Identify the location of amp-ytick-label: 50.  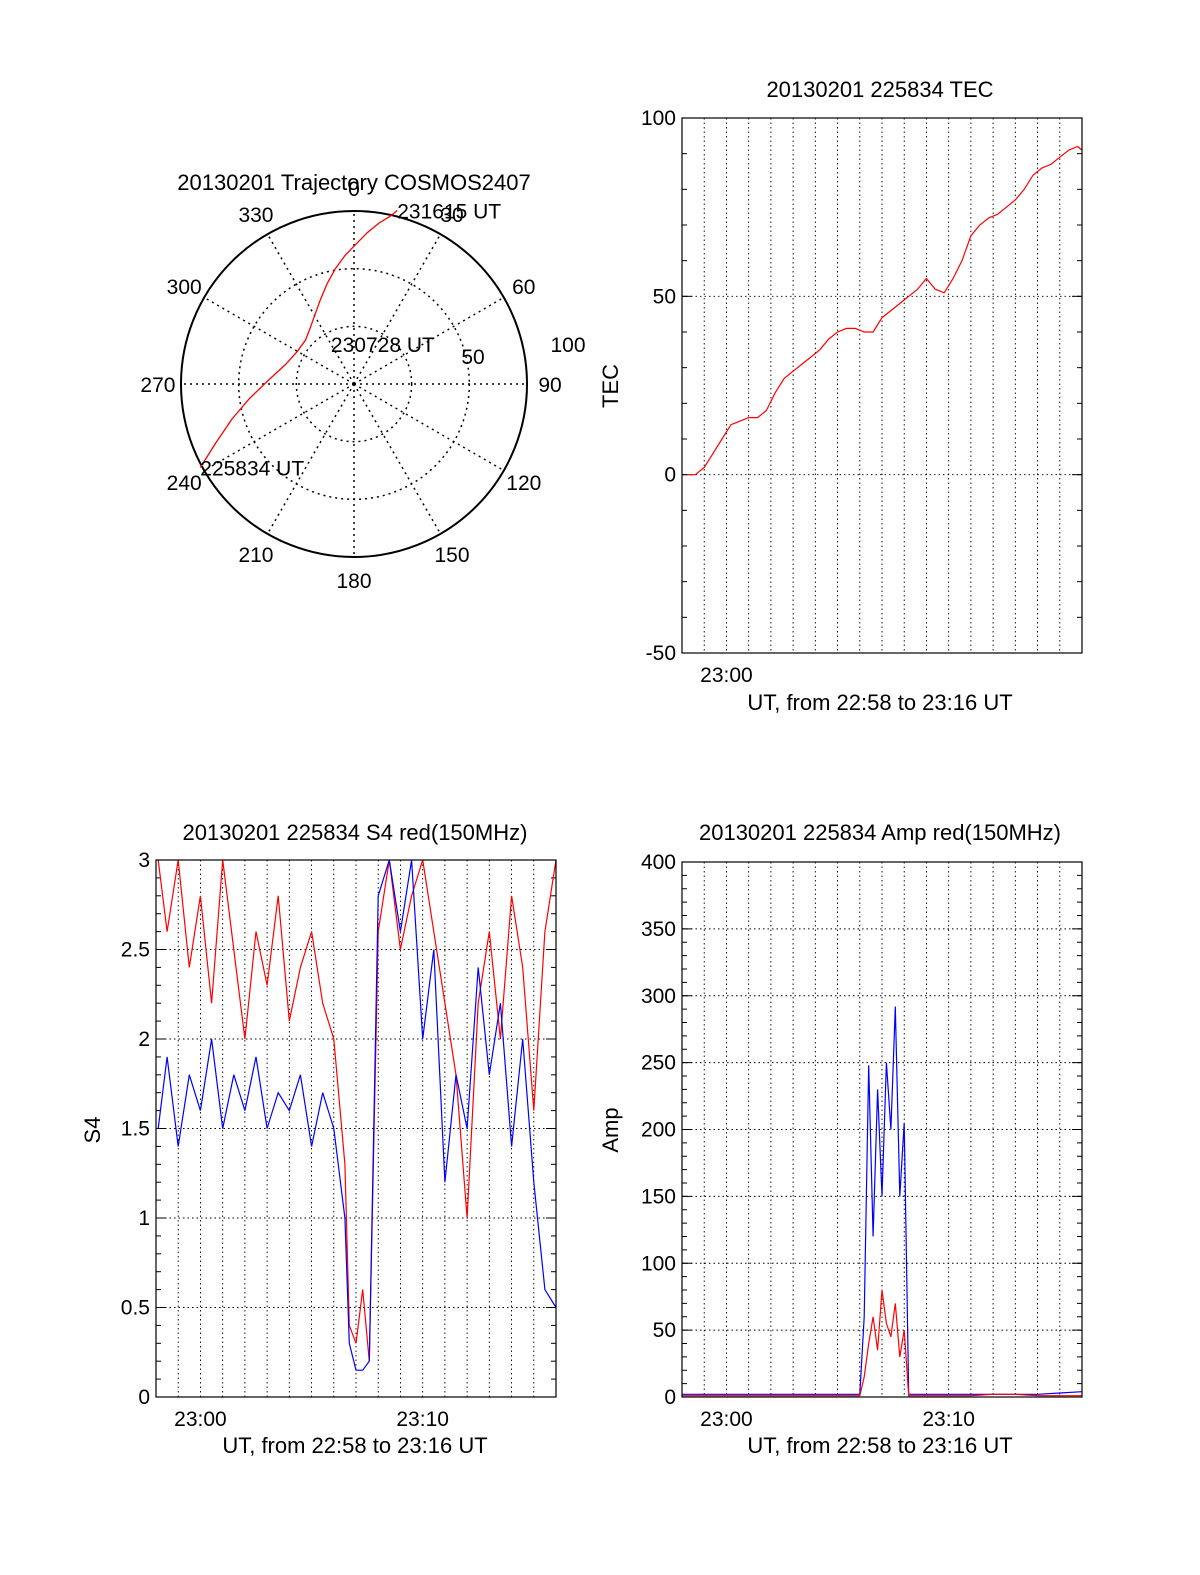
(664, 1330).